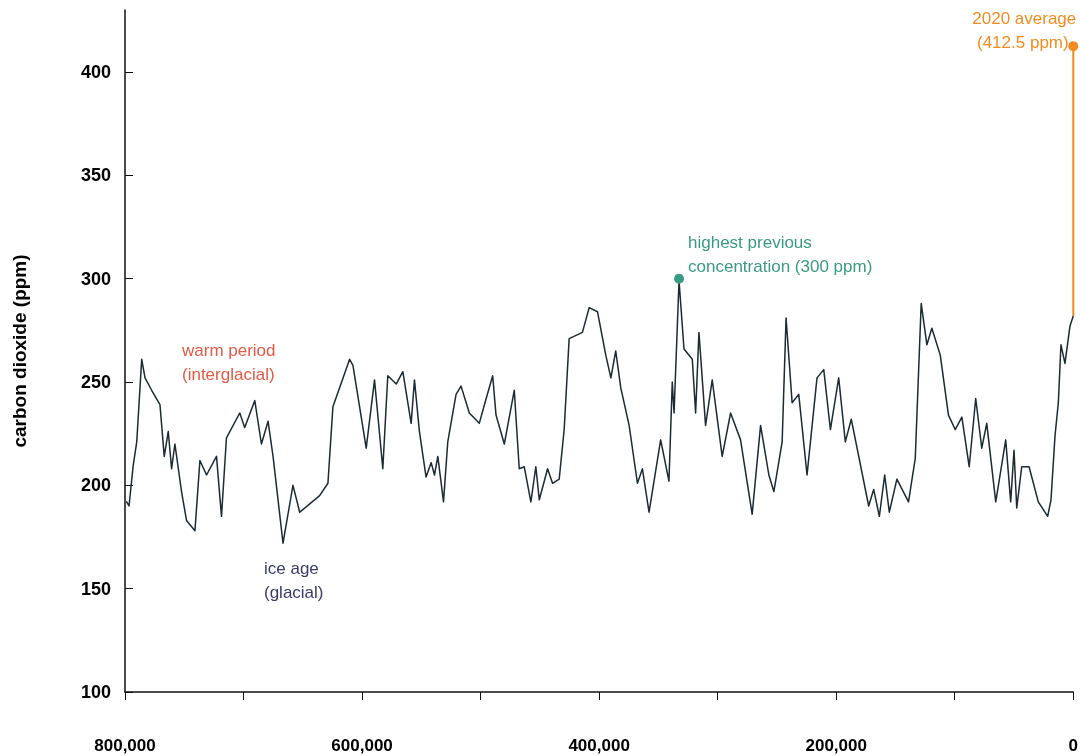  I want to click on y-tick-label: 300, so click(95, 278).